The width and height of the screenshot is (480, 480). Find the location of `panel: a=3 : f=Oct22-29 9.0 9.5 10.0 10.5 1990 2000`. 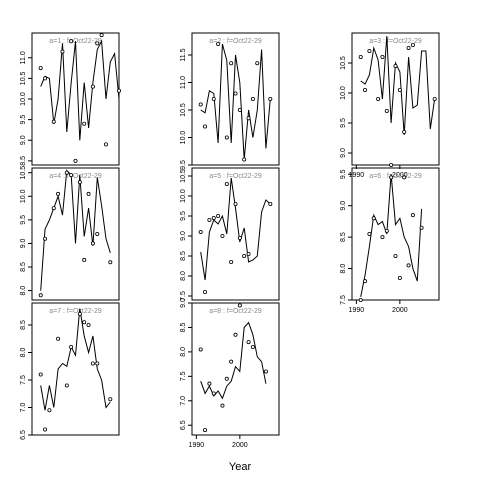

panel: a=3 : f=Oct22-29 9.0 9.5 10.0 10.5 1990 2000 is located at coordinates (390, 105).